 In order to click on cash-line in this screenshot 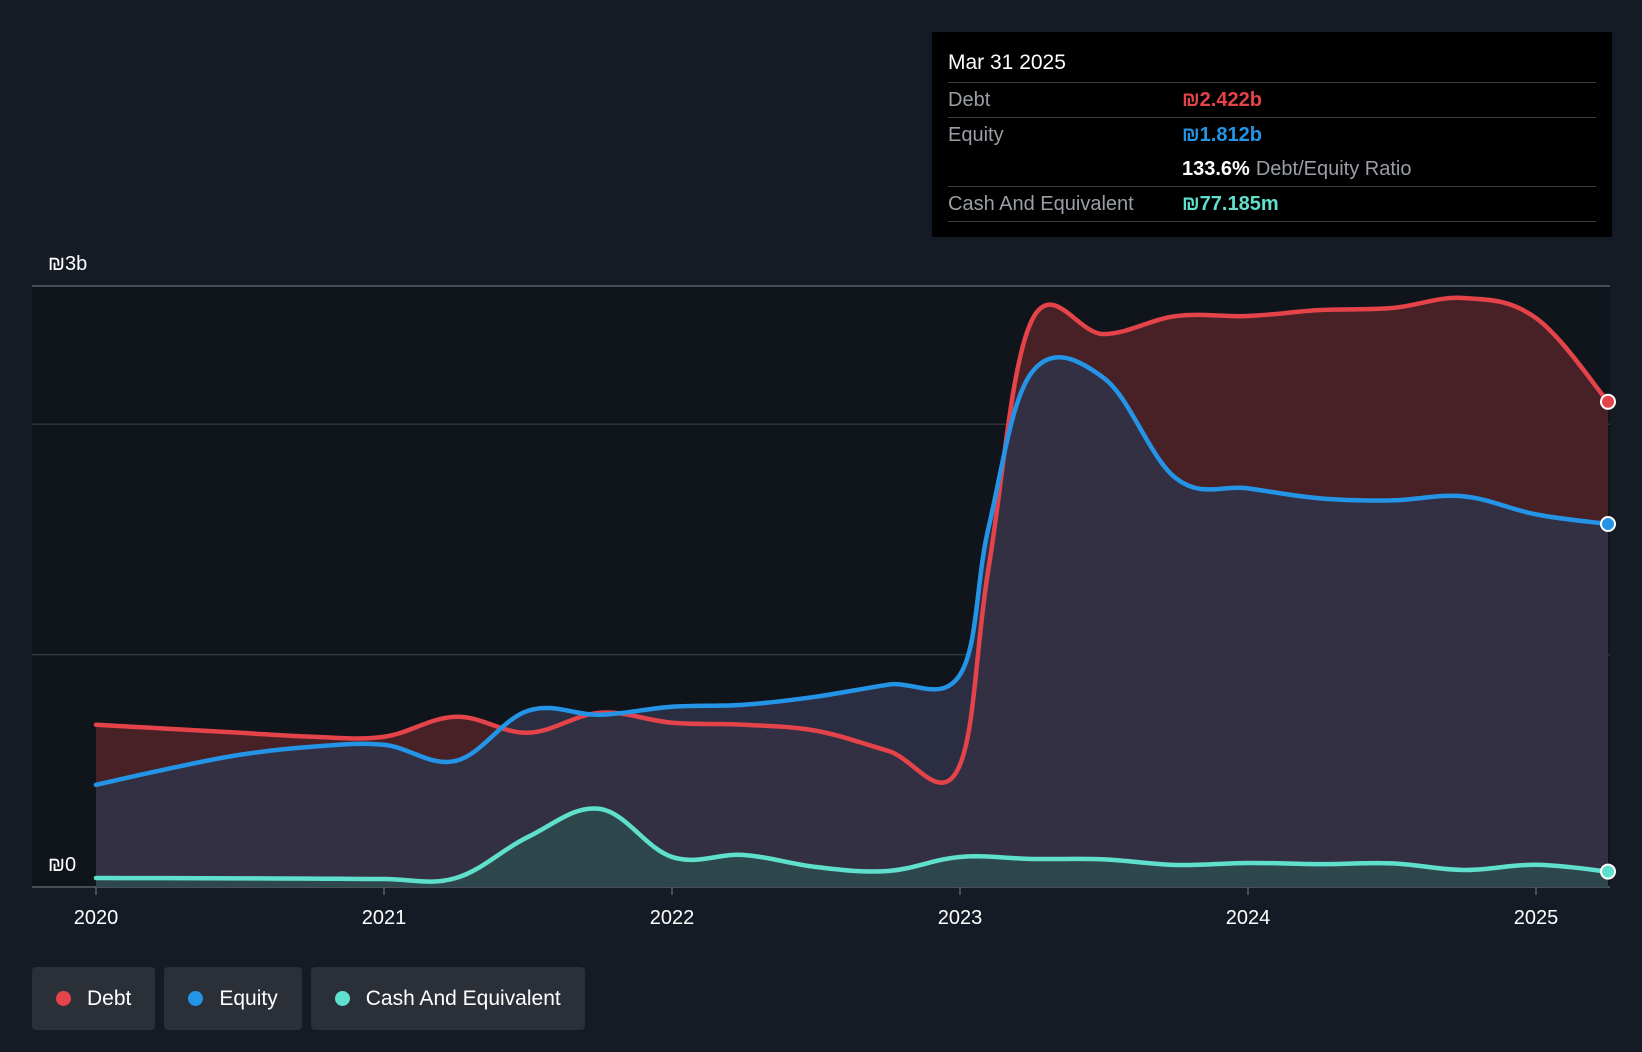, I will do `click(852, 845)`.